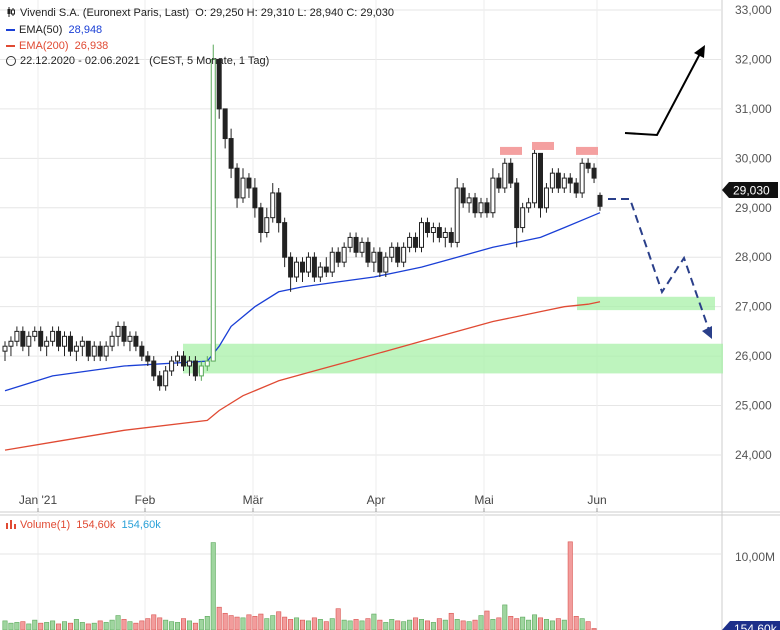 The image size is (780, 630). I want to click on annotations, so click(606, 192).